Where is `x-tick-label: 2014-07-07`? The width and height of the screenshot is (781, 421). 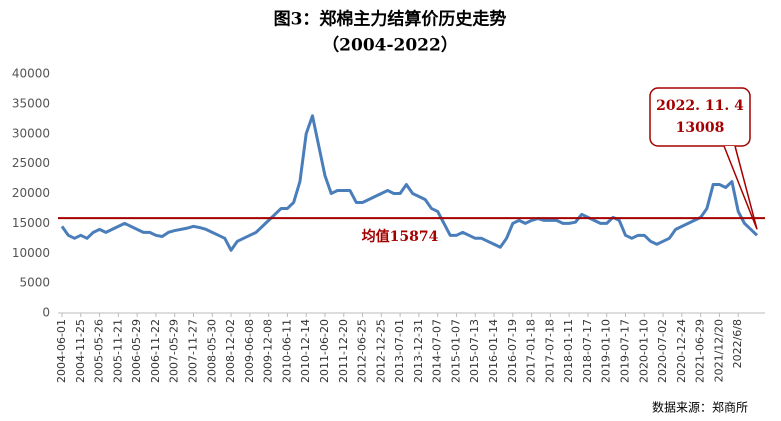 x-tick-label: 2014-07-07 is located at coordinates (437, 351).